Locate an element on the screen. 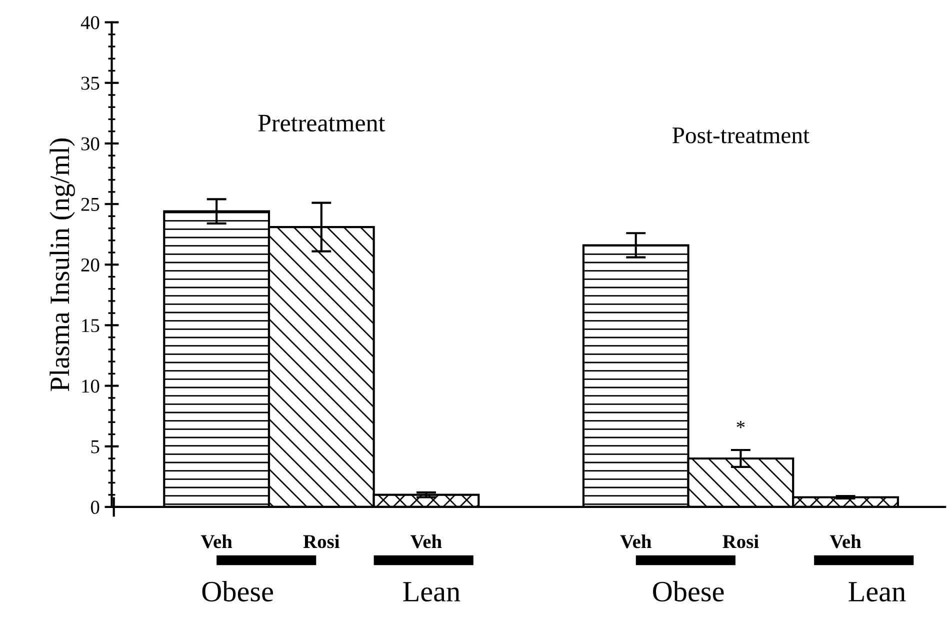 This screenshot has width=947, height=619. y-axis-title: Plasma Insulin (ng/ml) is located at coordinates (62, 265).